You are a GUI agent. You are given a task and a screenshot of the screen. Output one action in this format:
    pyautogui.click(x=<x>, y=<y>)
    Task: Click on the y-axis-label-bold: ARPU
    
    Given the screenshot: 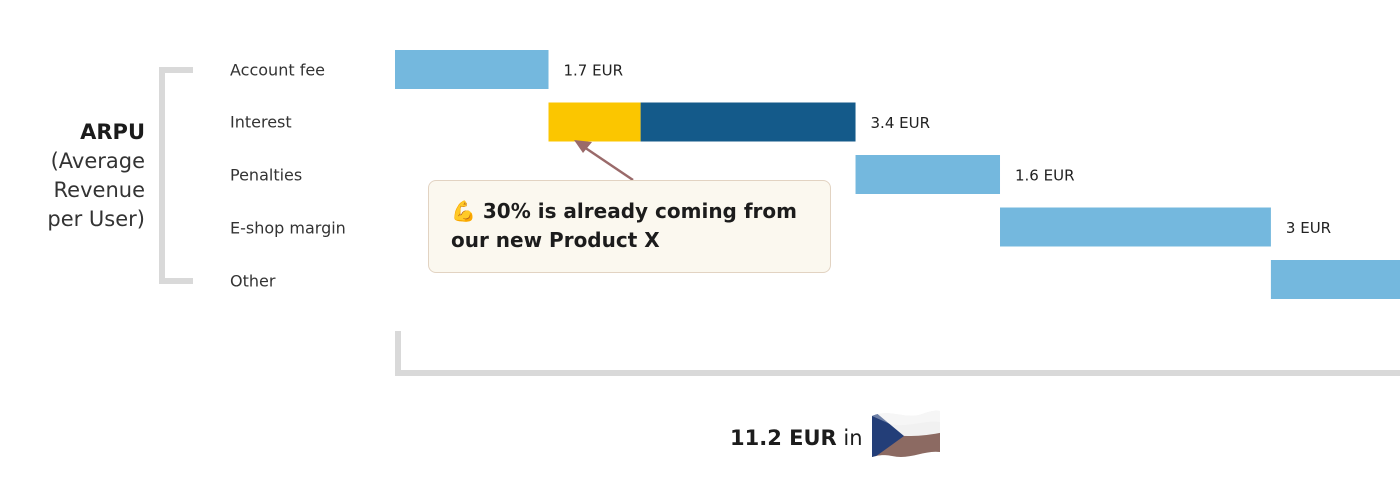 What is the action you would take?
    pyautogui.click(x=112, y=132)
    